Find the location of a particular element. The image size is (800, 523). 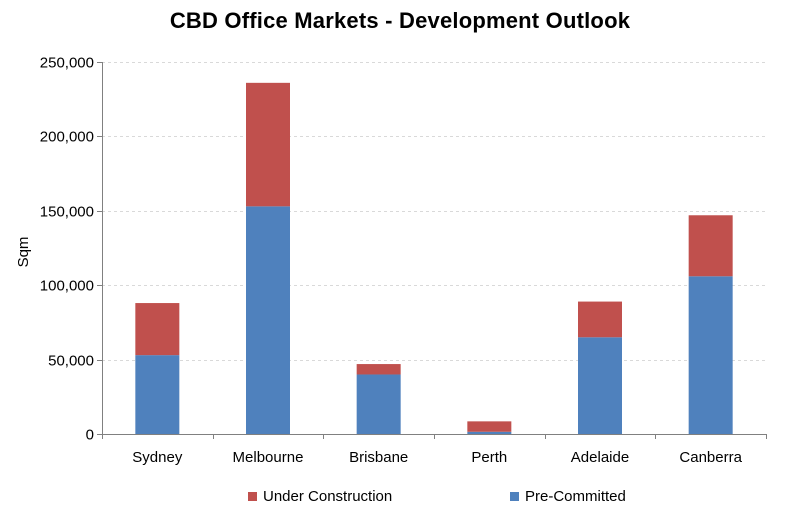

y-tick-label: 50,000 is located at coordinates (71, 361).